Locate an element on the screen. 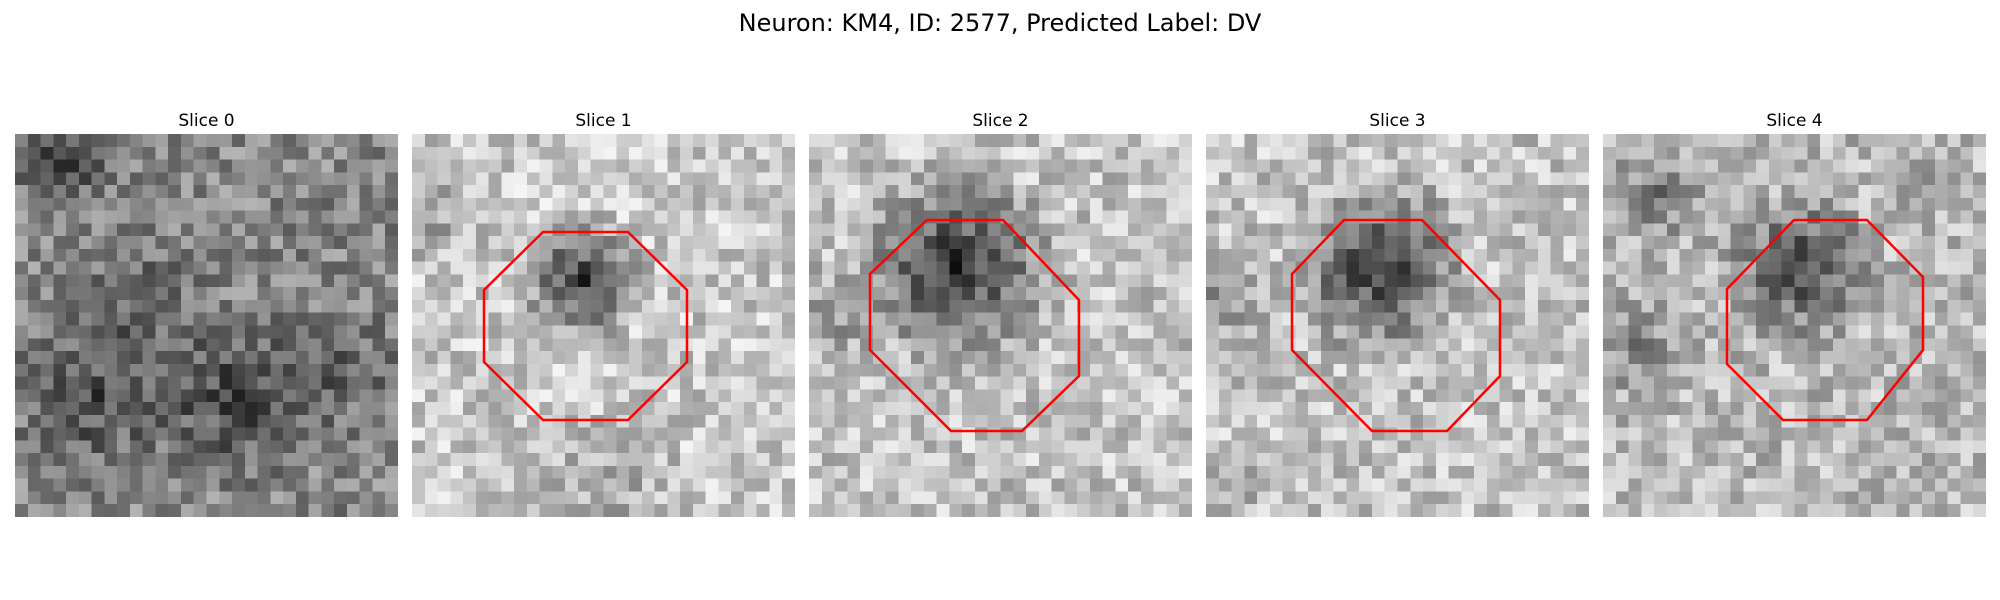 The image size is (2000, 600). slice-panel-2: Slice 2 is located at coordinates (1000, 313).